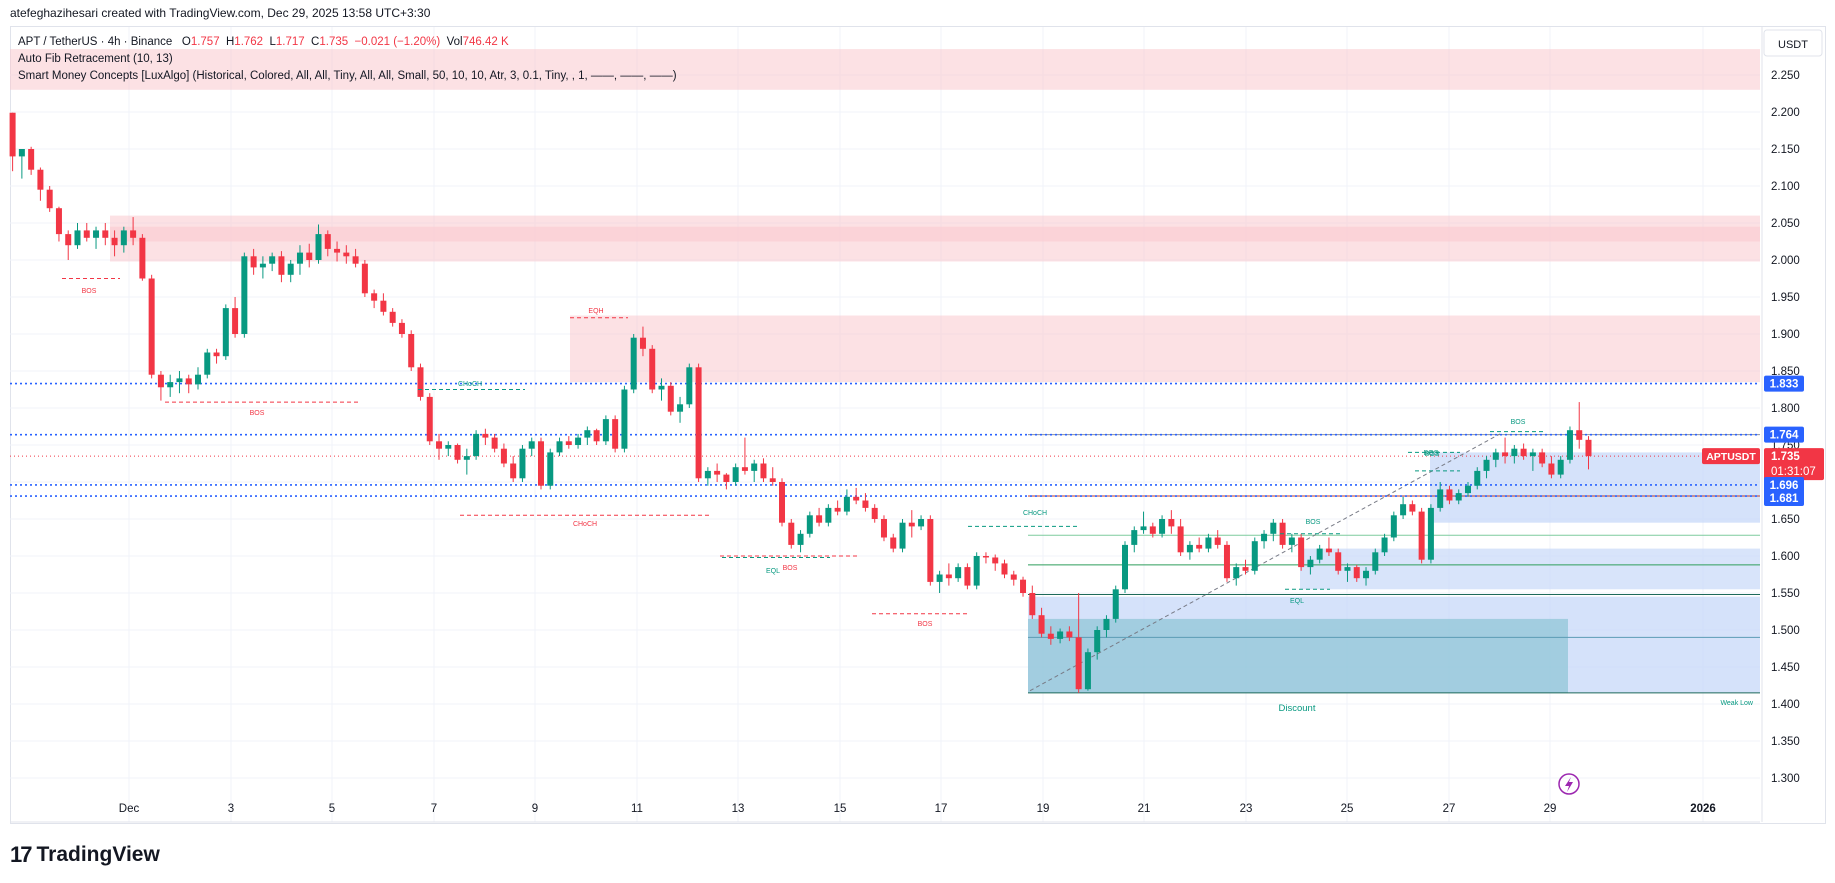 This screenshot has width=1835, height=883. I want to click on symbol-label: APT / TetherUS · 4h · Binance, so click(95, 42).